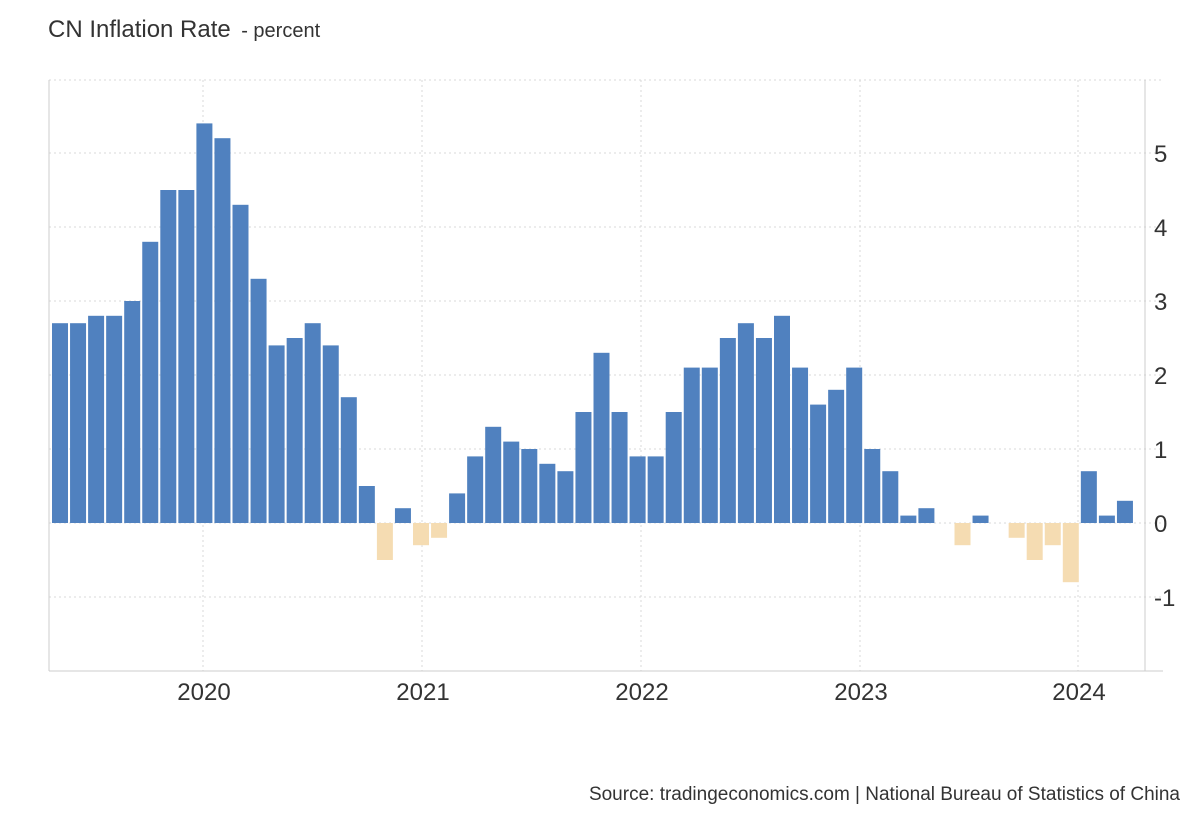 This screenshot has height=820, width=1200. What do you see at coordinates (281, 31) in the screenshot?
I see `chart-subtitle: - percent` at bounding box center [281, 31].